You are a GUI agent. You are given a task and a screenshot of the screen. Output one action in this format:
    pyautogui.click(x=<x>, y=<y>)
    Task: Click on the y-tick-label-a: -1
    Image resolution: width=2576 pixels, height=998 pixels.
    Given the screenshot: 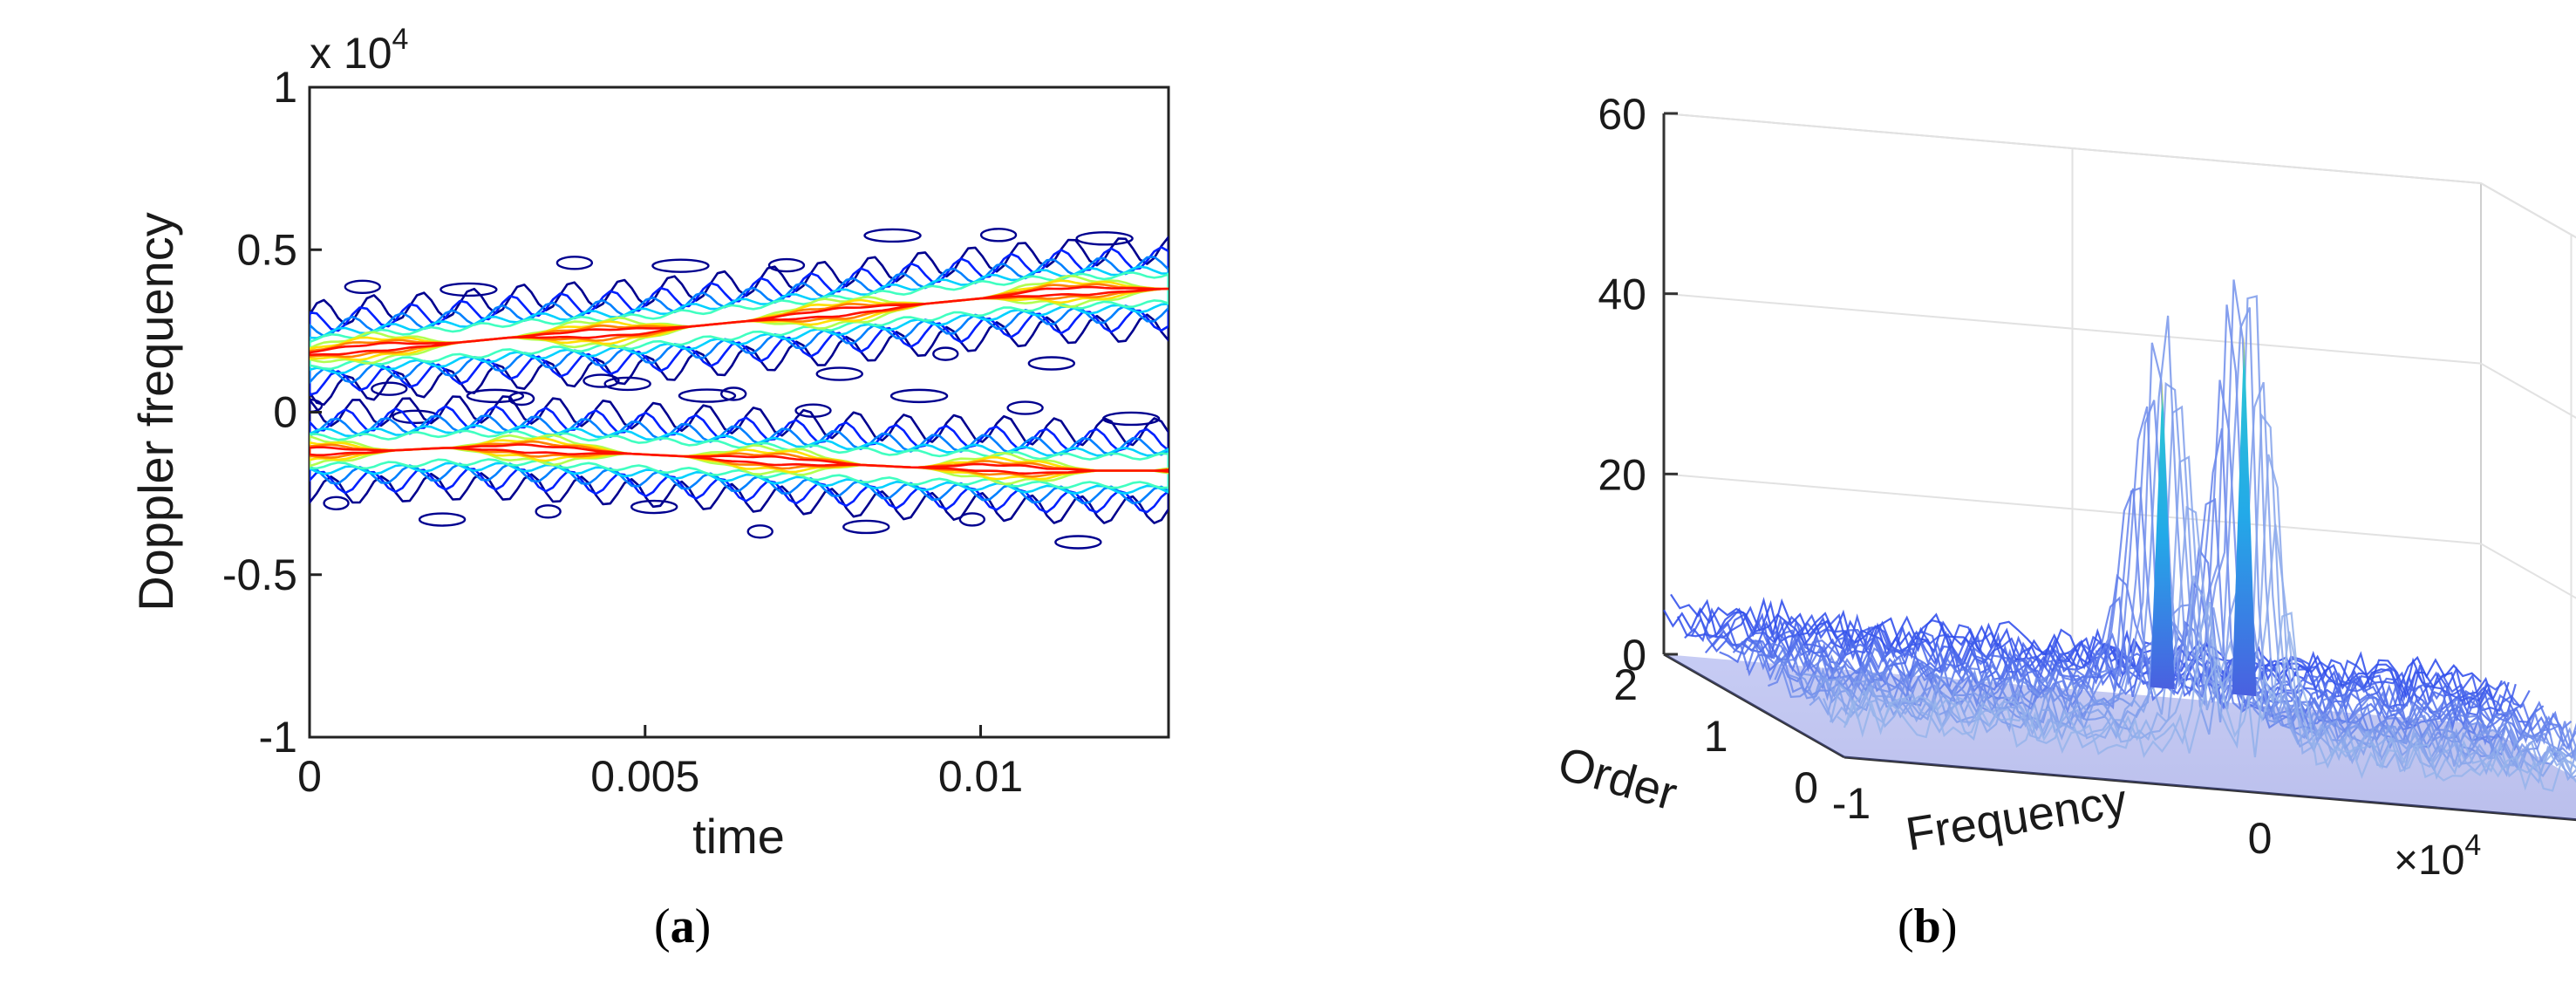 What is the action you would take?
    pyautogui.click(x=278, y=738)
    